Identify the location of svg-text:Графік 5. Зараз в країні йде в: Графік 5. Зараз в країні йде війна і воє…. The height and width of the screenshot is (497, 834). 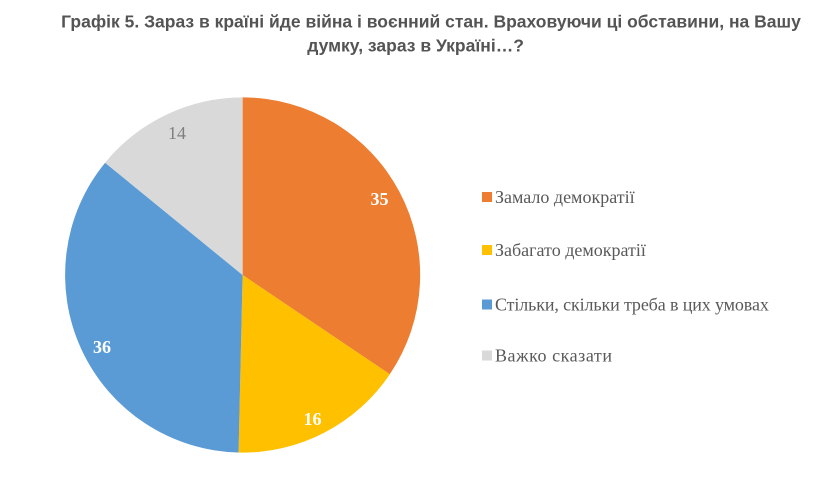
(431, 22).